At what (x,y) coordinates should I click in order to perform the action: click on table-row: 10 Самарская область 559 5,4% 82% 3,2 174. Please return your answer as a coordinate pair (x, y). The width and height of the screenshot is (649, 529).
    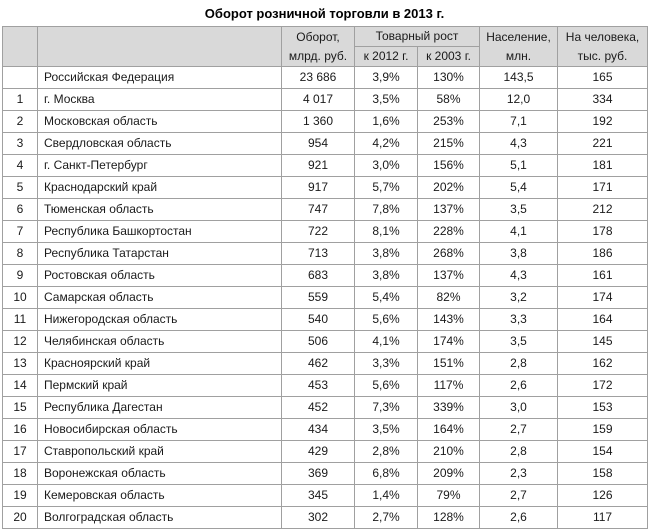
    Looking at the image, I should click on (325, 297).